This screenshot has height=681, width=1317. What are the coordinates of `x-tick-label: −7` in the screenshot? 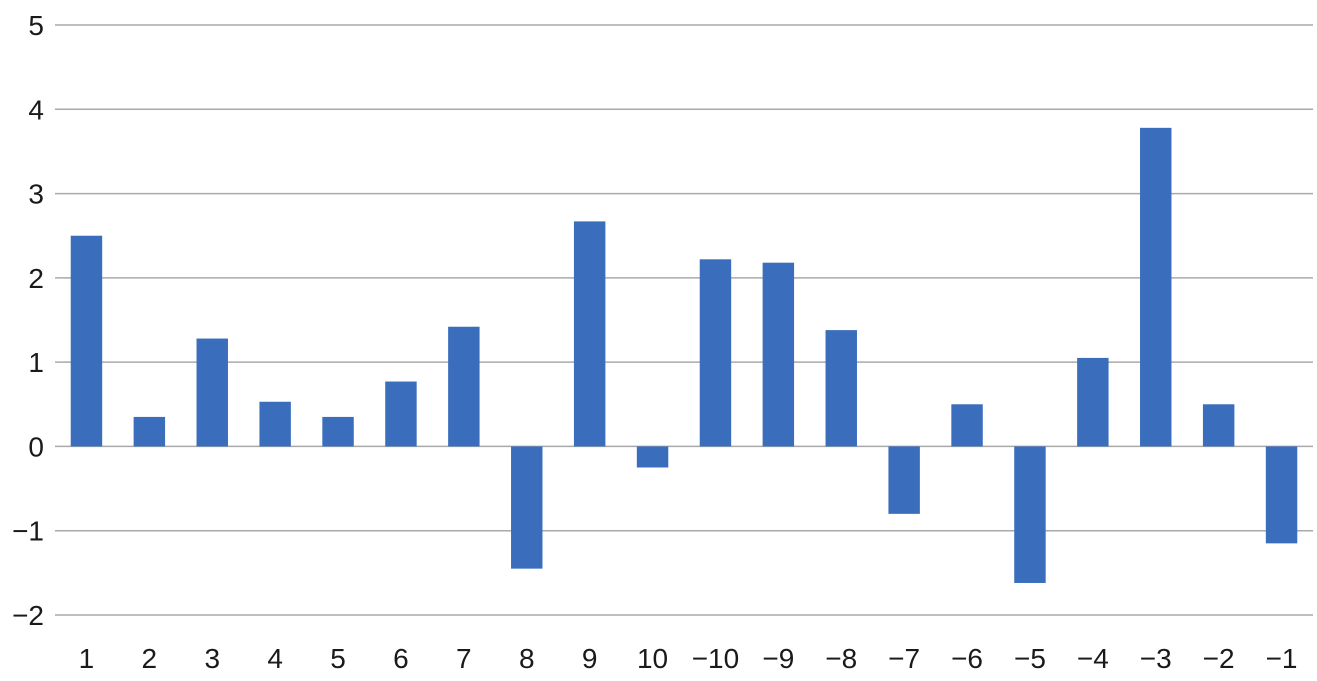 It's located at (904, 658).